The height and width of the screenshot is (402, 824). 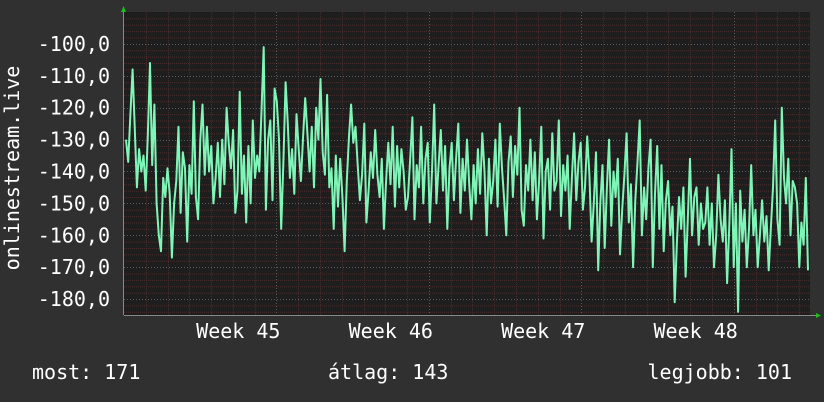 What do you see at coordinates (720, 372) in the screenshot?
I see `stat-best: legjobb: 101` at bounding box center [720, 372].